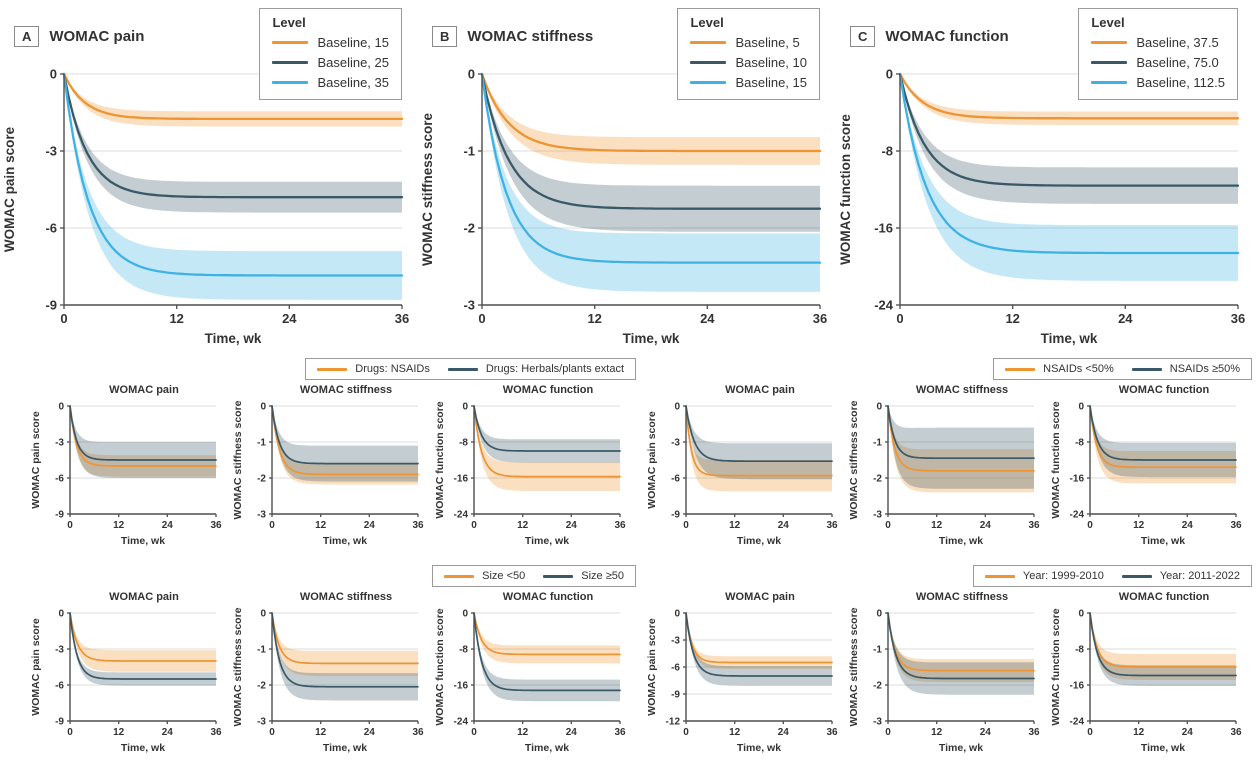 The width and height of the screenshot is (1256, 762). I want to click on legend-label: Baseline, 75.0, so click(1177, 62).